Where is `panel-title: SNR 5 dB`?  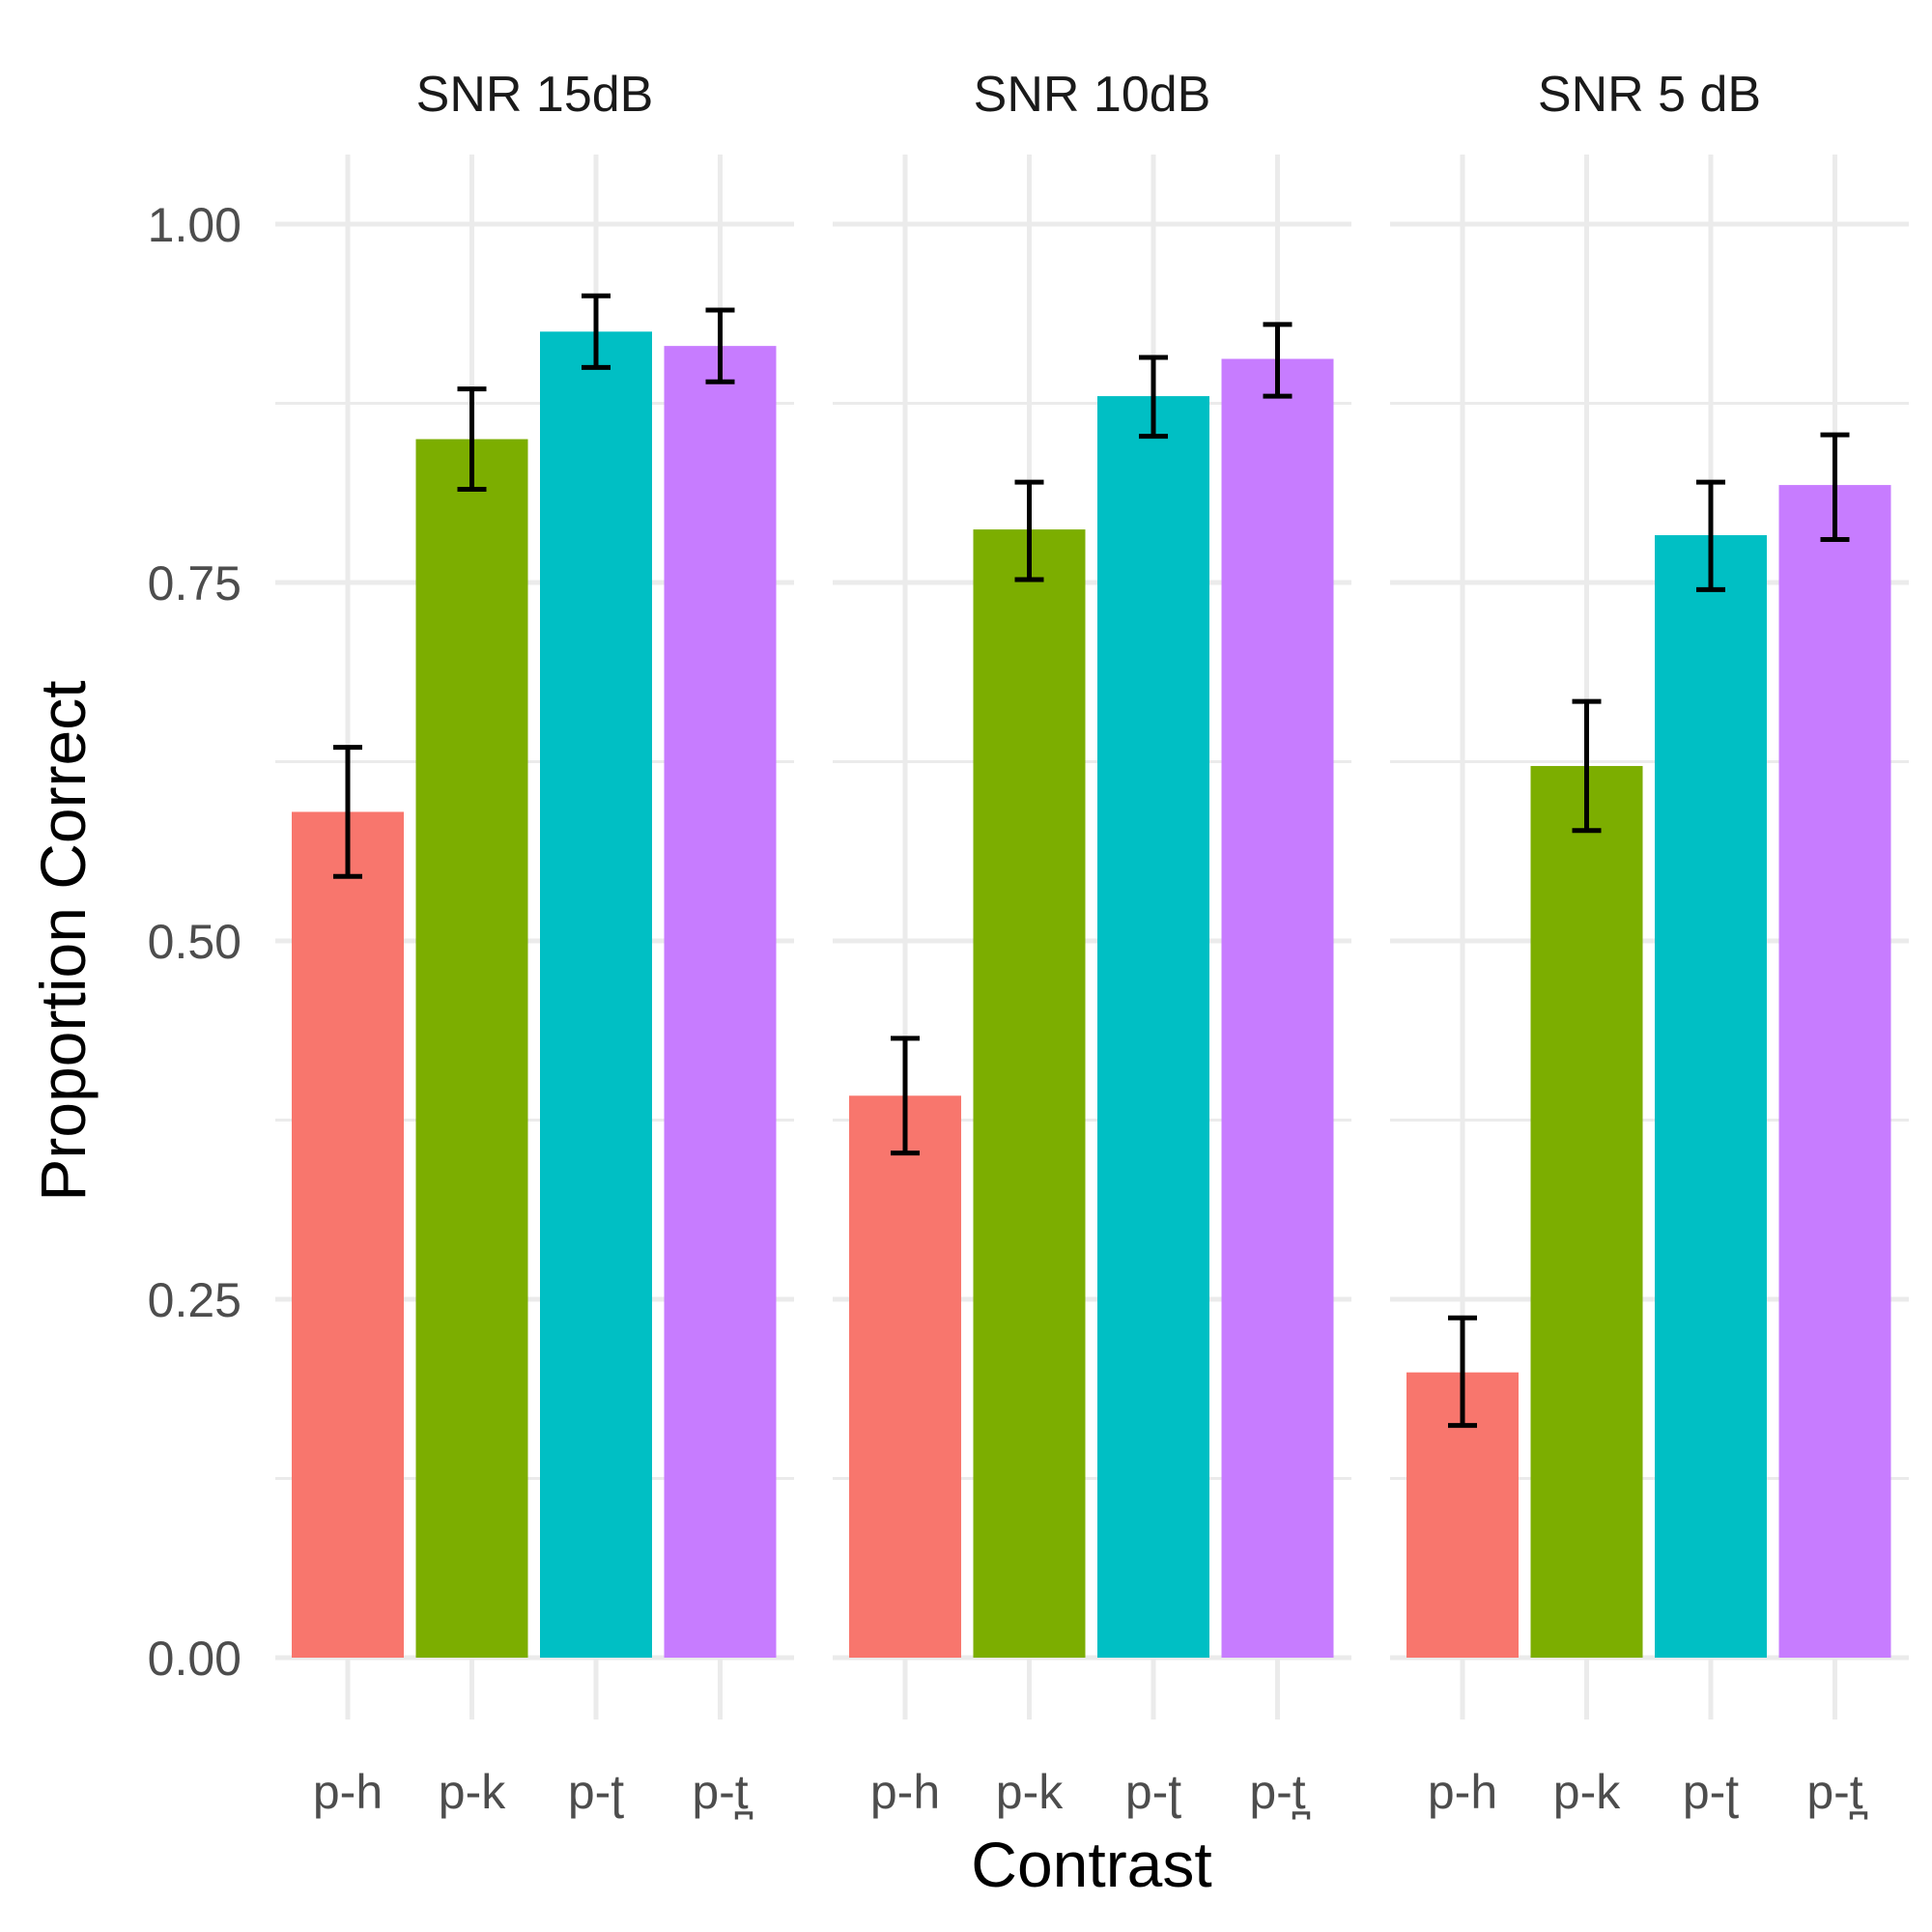
panel-title: SNR 5 dB is located at coordinates (1649, 95).